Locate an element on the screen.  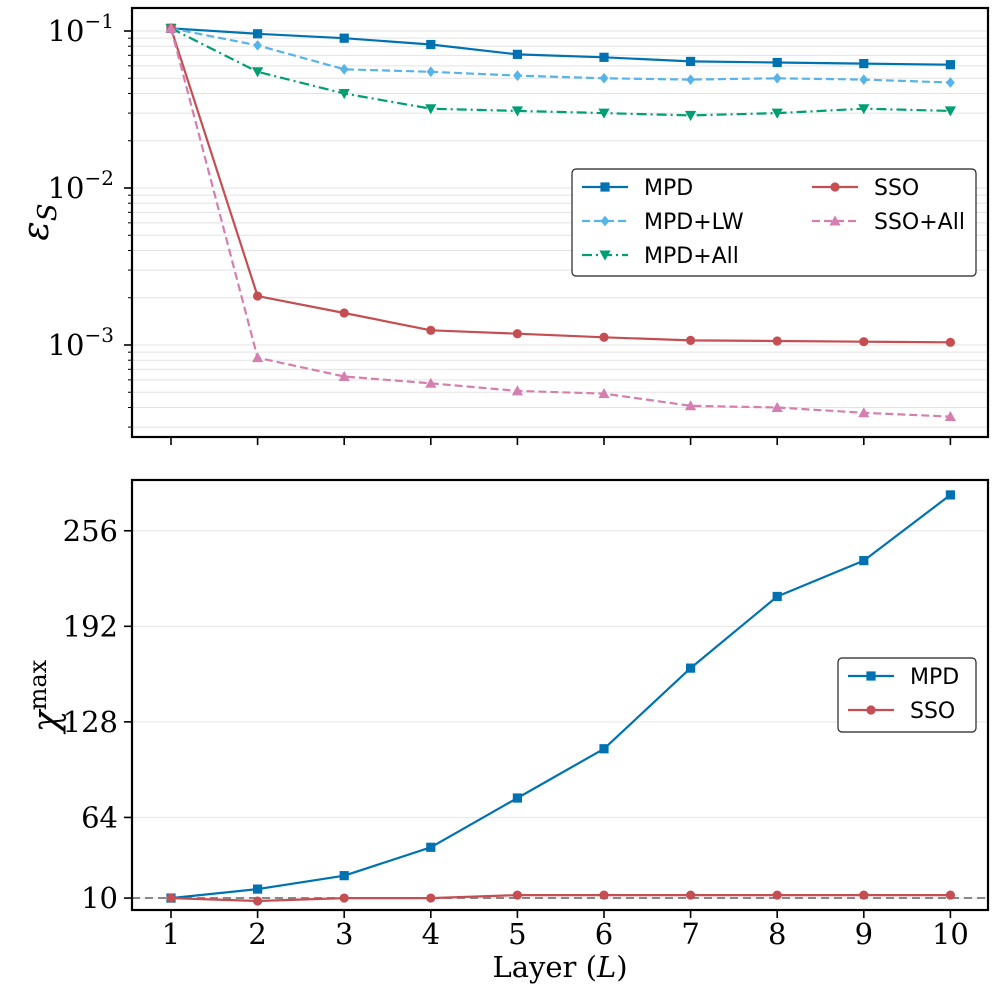
tick-exponent: −2 is located at coordinates (99, 178).